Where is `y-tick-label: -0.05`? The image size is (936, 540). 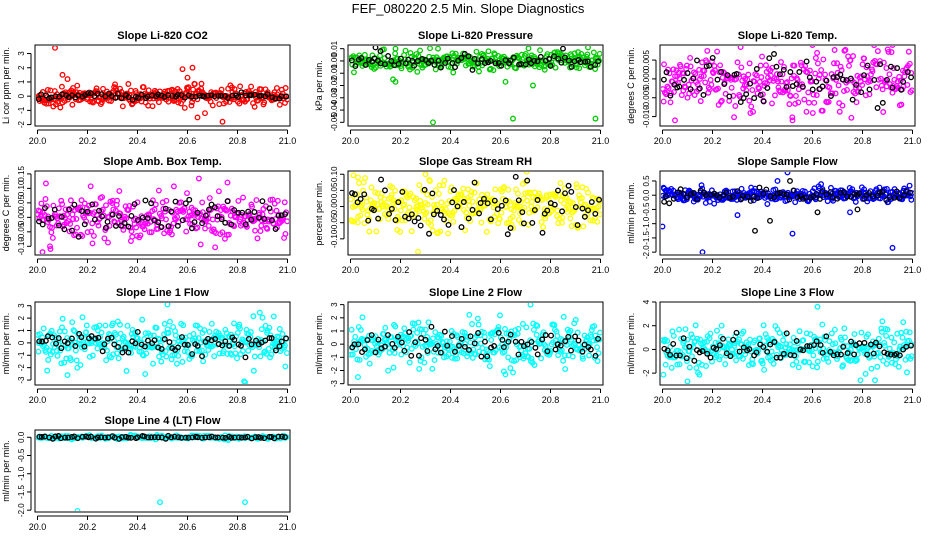
y-tick-label: -0.05 is located at coordinates (334, 122).